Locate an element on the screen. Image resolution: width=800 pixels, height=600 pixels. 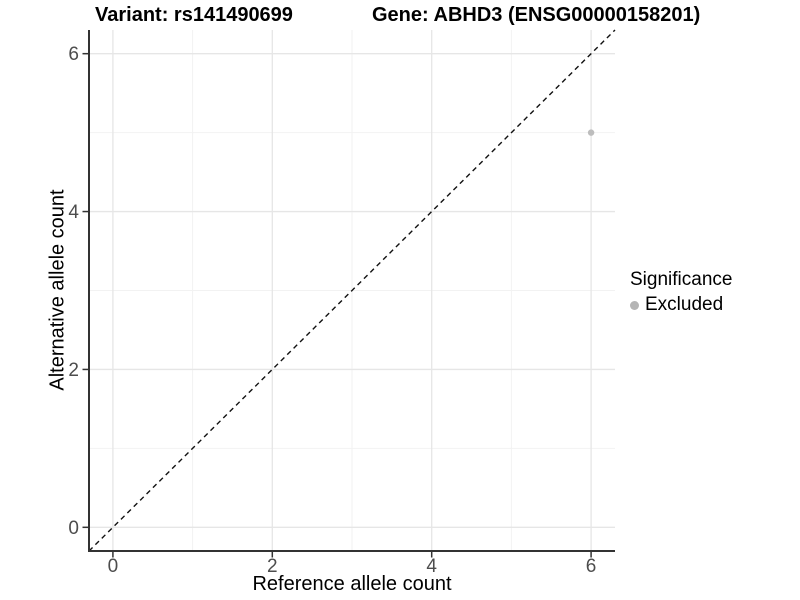
plot-title-variant: Variant: rs141490699 is located at coordinates (194, 15).